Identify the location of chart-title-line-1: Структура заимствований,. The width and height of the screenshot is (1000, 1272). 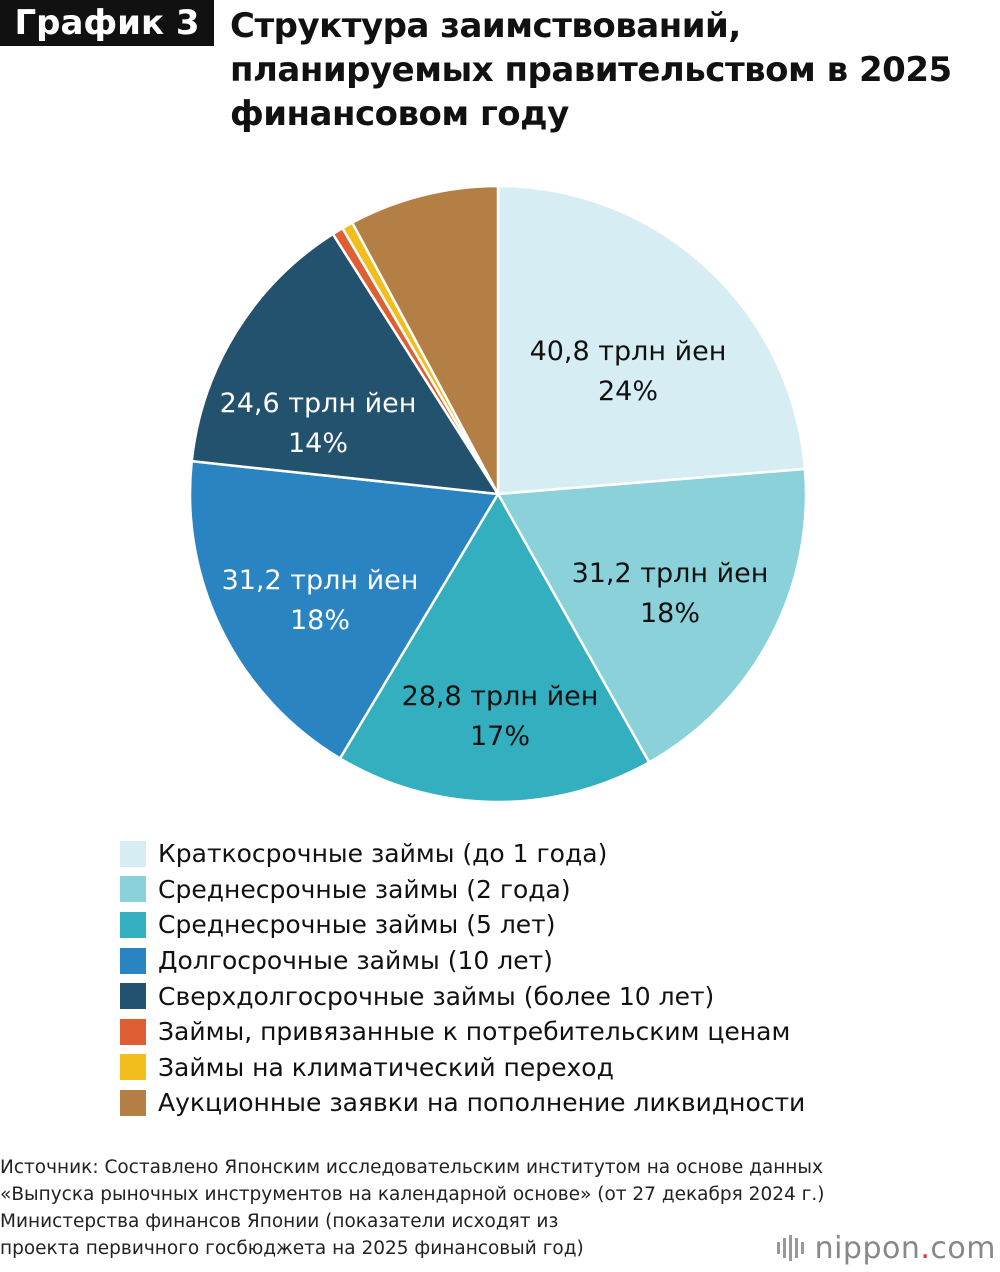
(485, 26).